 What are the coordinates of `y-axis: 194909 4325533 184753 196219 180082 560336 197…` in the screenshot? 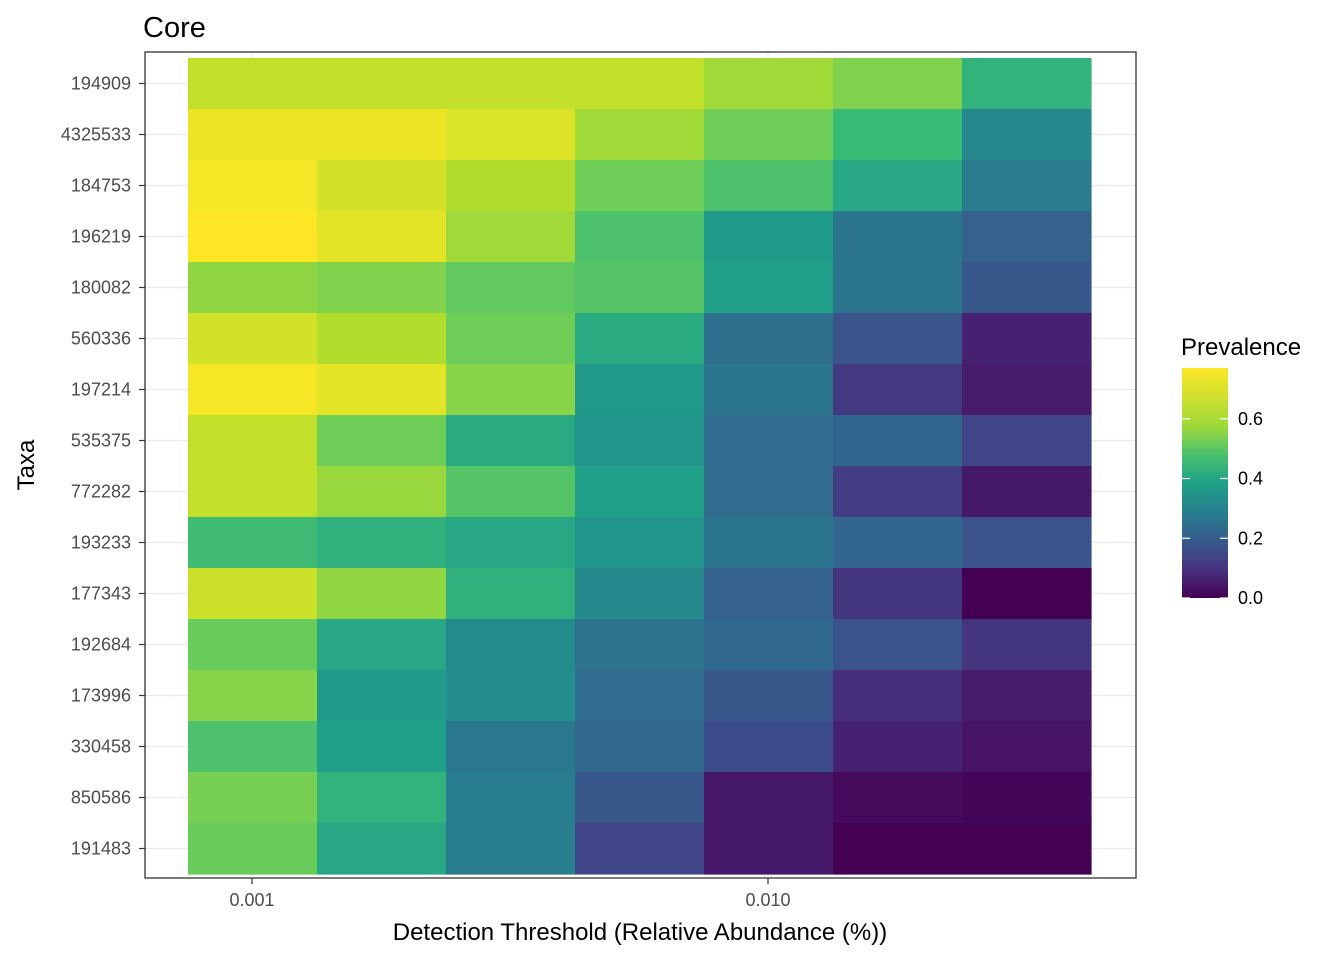 It's located at (103, 466).